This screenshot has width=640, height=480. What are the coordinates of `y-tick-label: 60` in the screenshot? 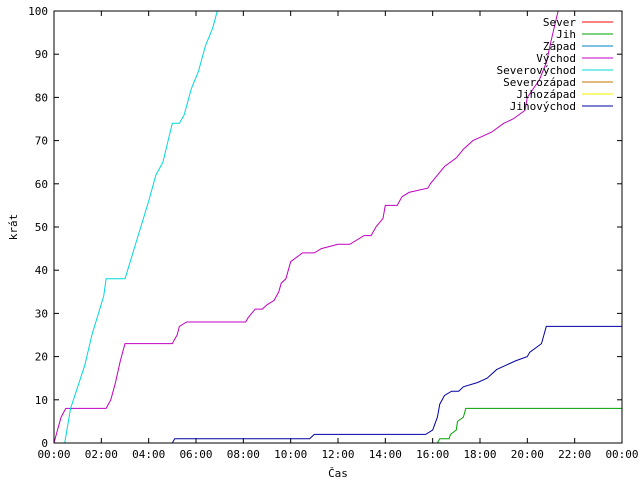 It's located at (41, 184).